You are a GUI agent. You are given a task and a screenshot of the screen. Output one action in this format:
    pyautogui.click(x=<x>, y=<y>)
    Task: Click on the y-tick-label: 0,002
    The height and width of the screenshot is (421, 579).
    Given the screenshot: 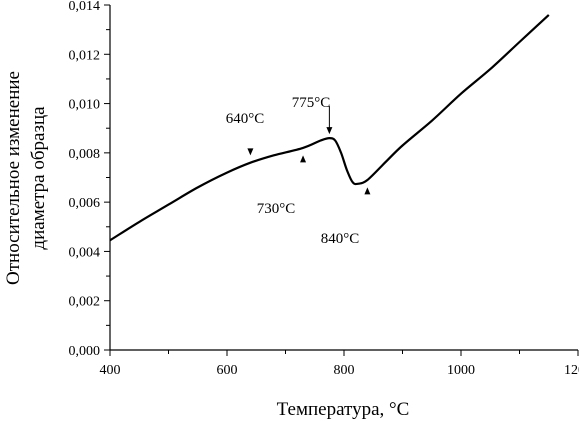 What is the action you would take?
    pyautogui.click(x=85, y=302)
    